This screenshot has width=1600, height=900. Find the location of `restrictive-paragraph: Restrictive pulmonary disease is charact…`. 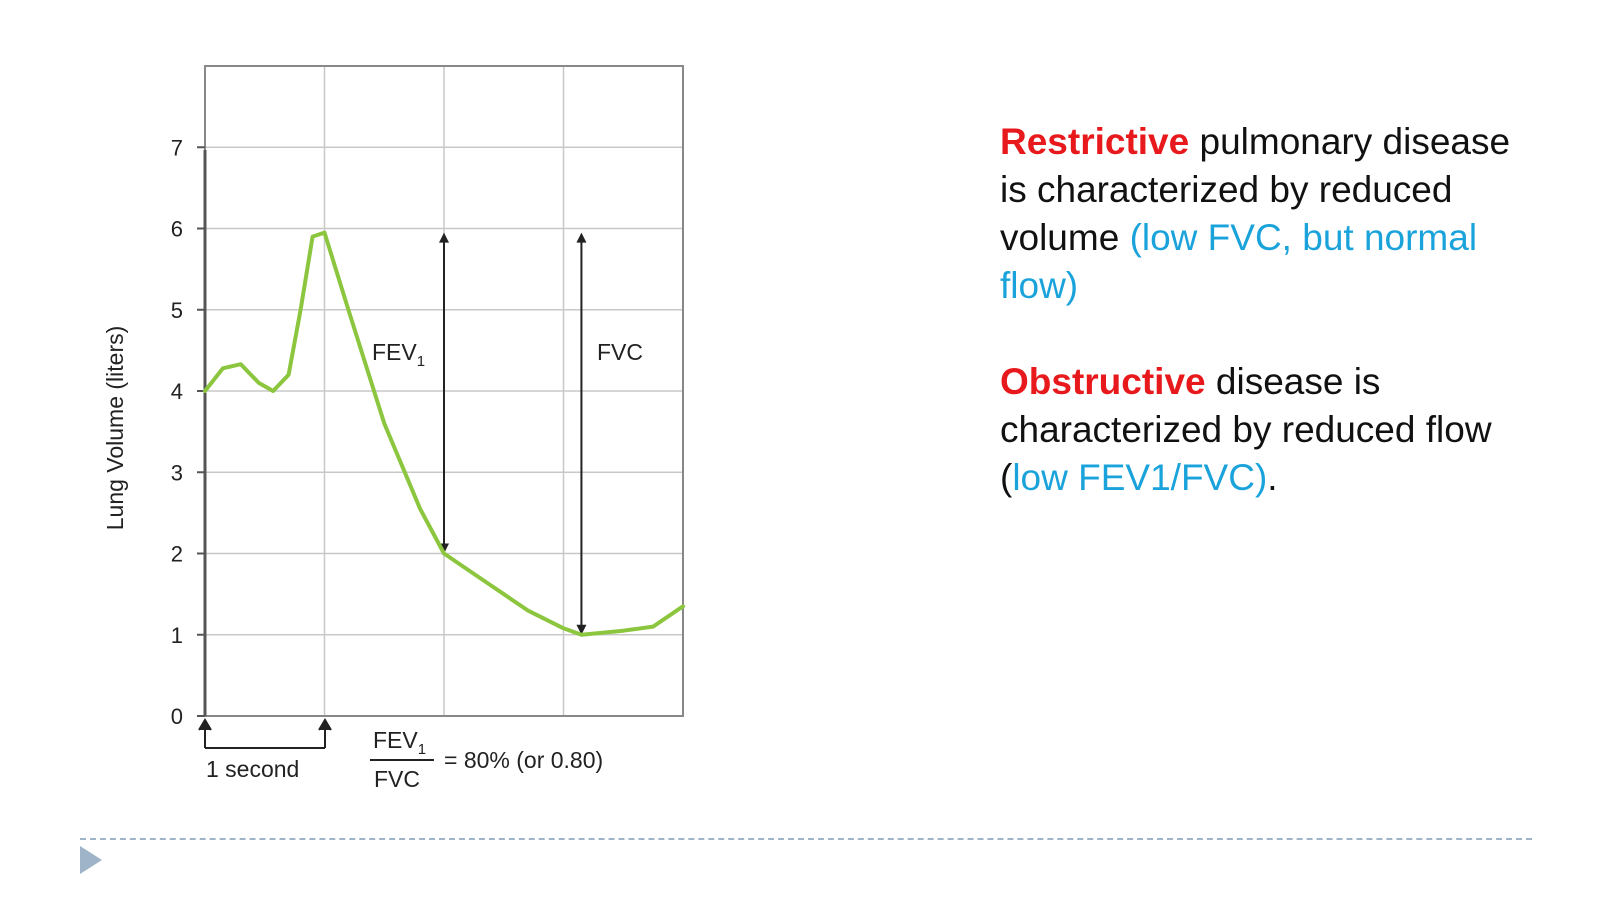

restrictive-paragraph: Restrictive pulmonary disease is charact… is located at coordinates (1260, 214).